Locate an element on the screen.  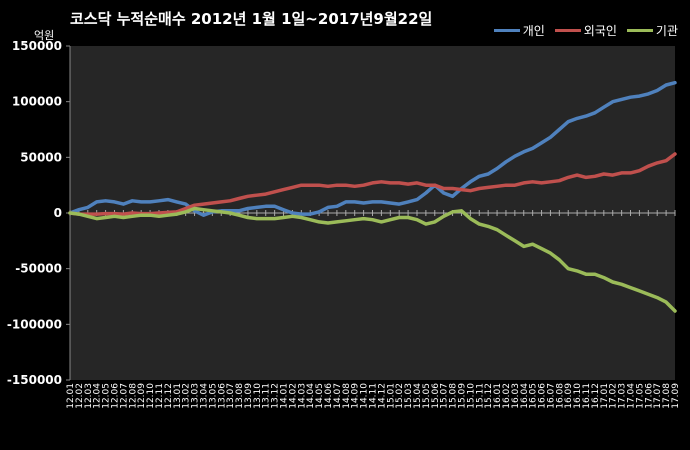
x-tick-label: 17.05 is located at coordinates (640, 396).